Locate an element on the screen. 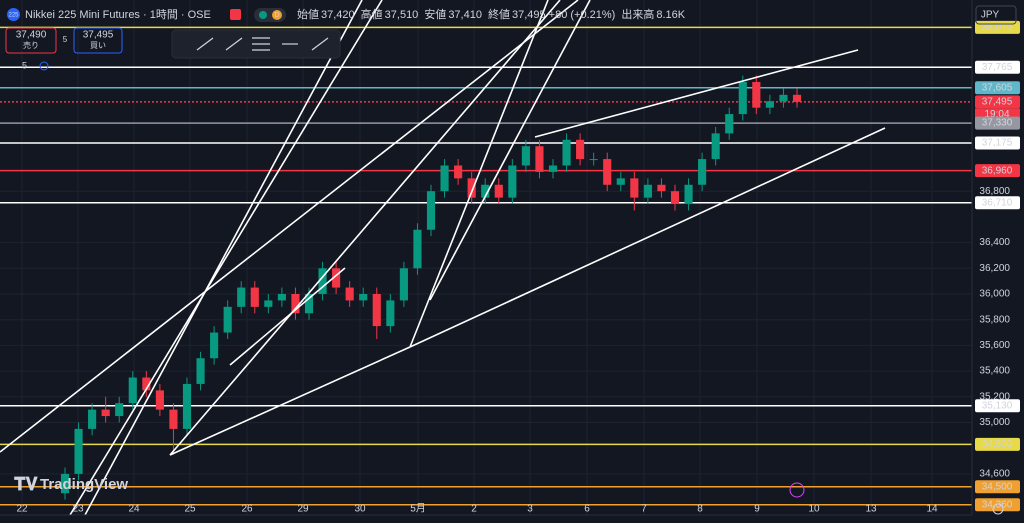  chart-title: Nikkei 225 Mini Futures · 1時間 · OSE is located at coordinates (118, 14).